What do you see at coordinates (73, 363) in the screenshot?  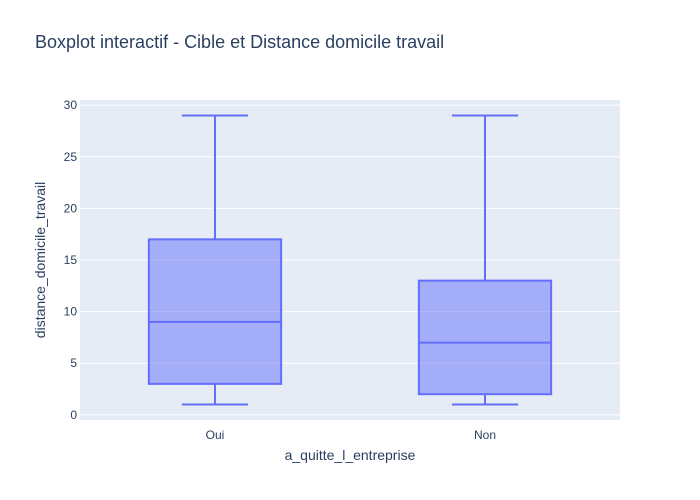 I see `y-tick-label: 5` at bounding box center [73, 363].